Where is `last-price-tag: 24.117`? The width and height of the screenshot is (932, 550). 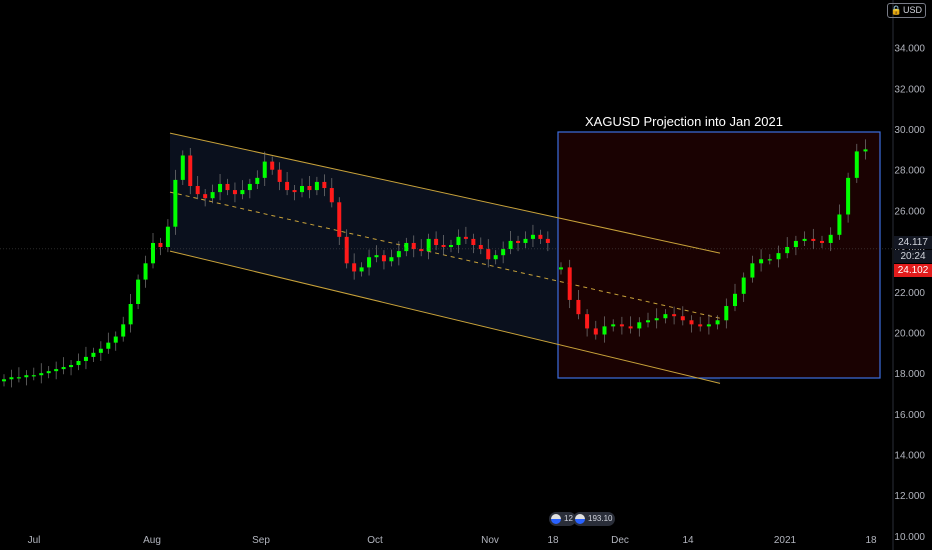 last-price-tag: 24.117 is located at coordinates (913, 242).